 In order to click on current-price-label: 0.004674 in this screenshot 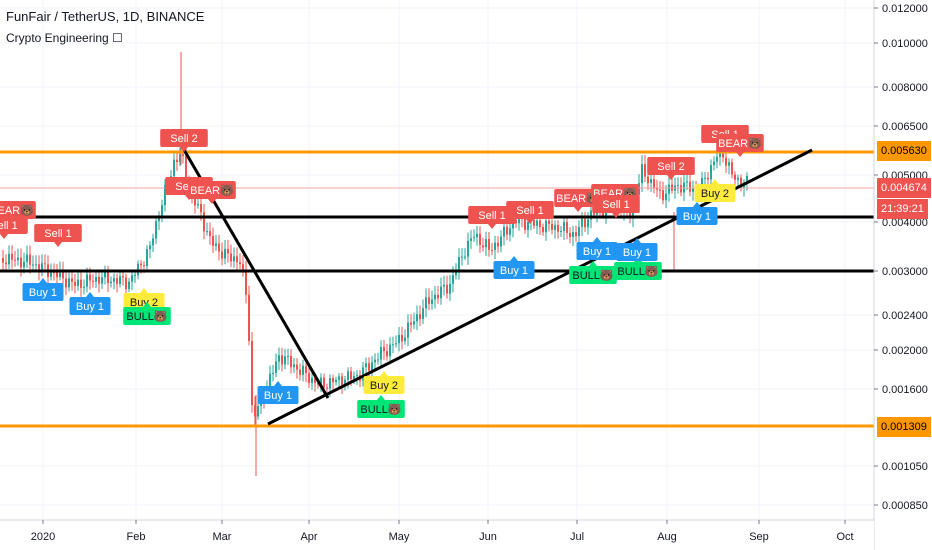, I will do `click(904, 188)`.